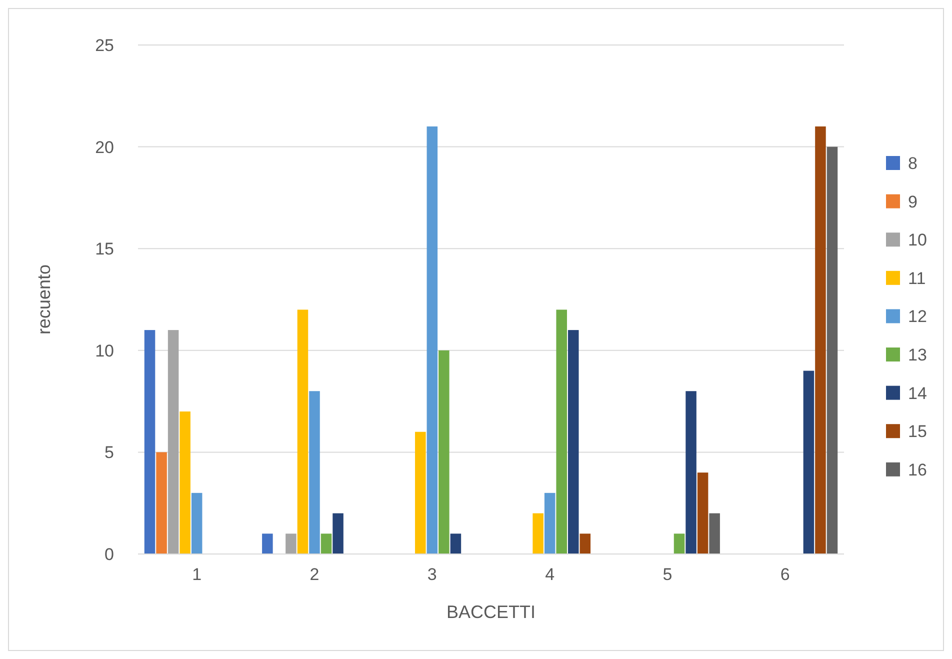 Image resolution: width=952 pixels, height=659 pixels. Describe the element at coordinates (109, 554) in the screenshot. I see `y-tick-label: 0` at that location.